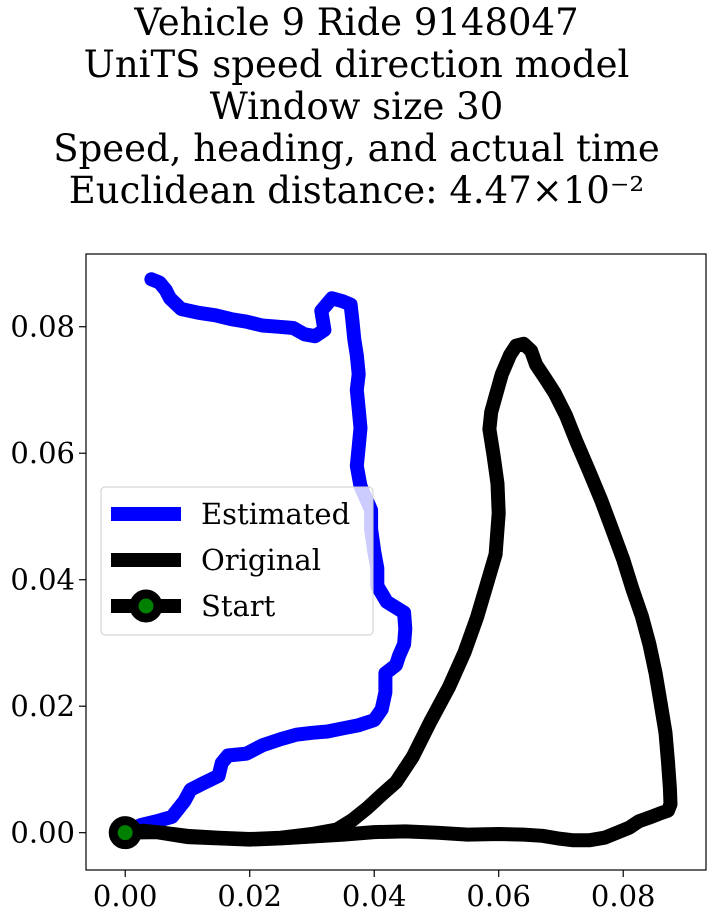 The image size is (713, 916). What do you see at coordinates (42, 327) in the screenshot?
I see `y-tick-label: 0.08` at bounding box center [42, 327].